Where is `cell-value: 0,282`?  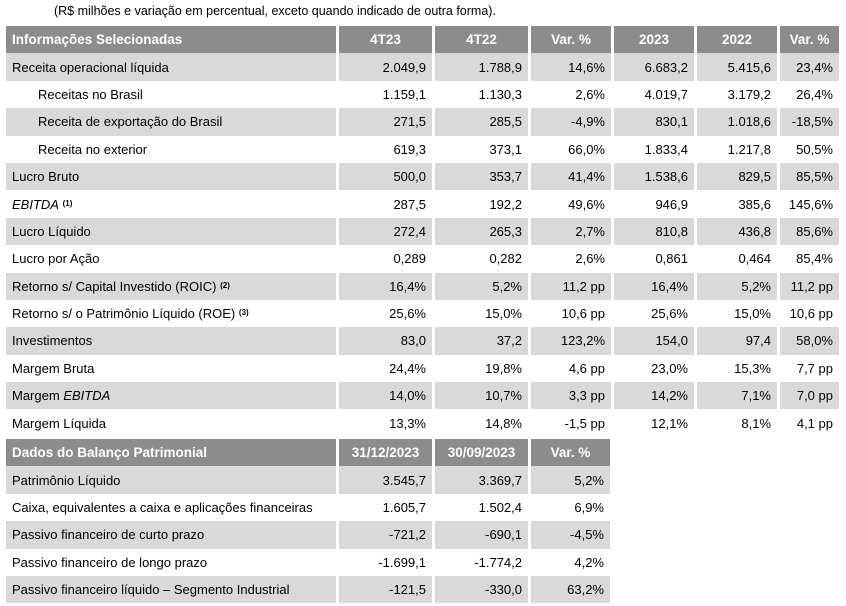 cell-value: 0,282 is located at coordinates (483, 259).